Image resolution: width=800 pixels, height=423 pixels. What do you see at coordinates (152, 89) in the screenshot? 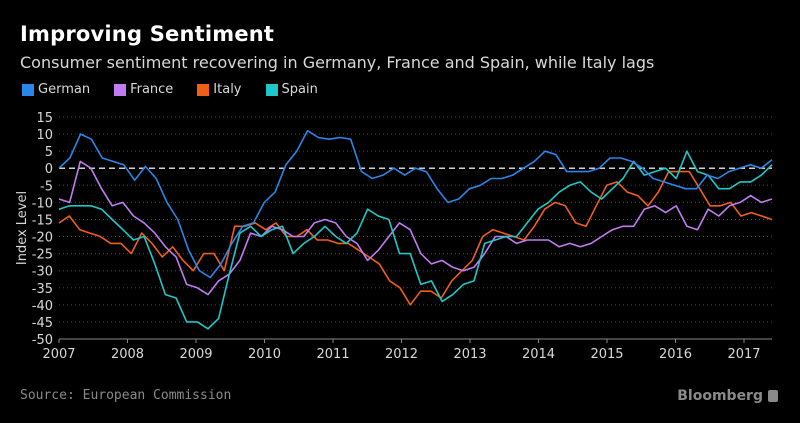
I see `legend-label: France` at bounding box center [152, 89].